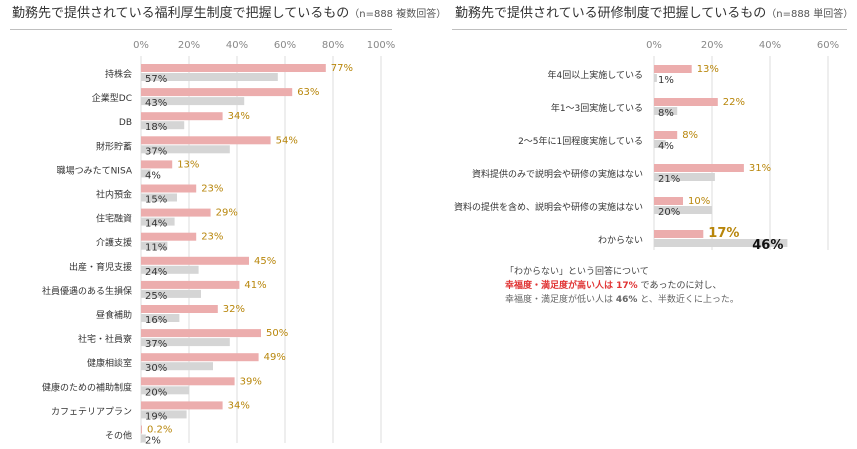 The width and height of the screenshot is (857, 449). Describe the element at coordinates (669, 212) in the screenshot. I see `right-value-label-low: 20%` at that location.